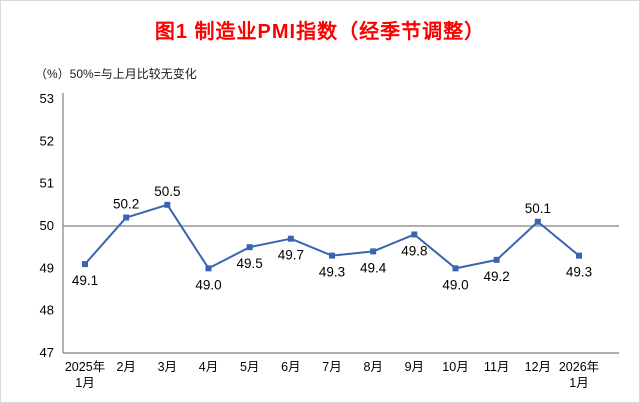 The image size is (640, 403). What do you see at coordinates (497, 276) in the screenshot?
I see `data-label: 49.2` at bounding box center [497, 276].